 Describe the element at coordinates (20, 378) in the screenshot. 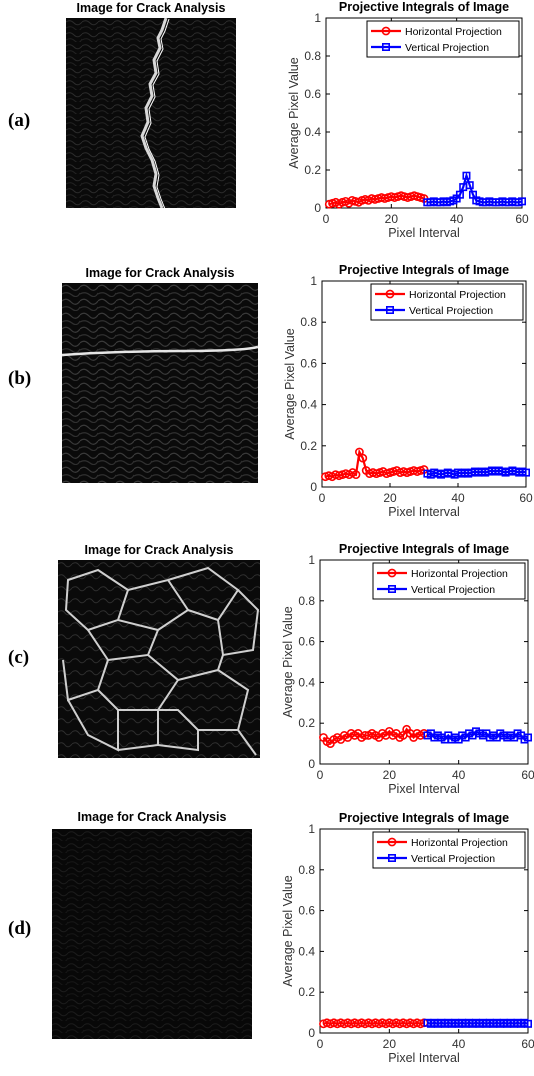

I see `panel-label: (b)` at that location.